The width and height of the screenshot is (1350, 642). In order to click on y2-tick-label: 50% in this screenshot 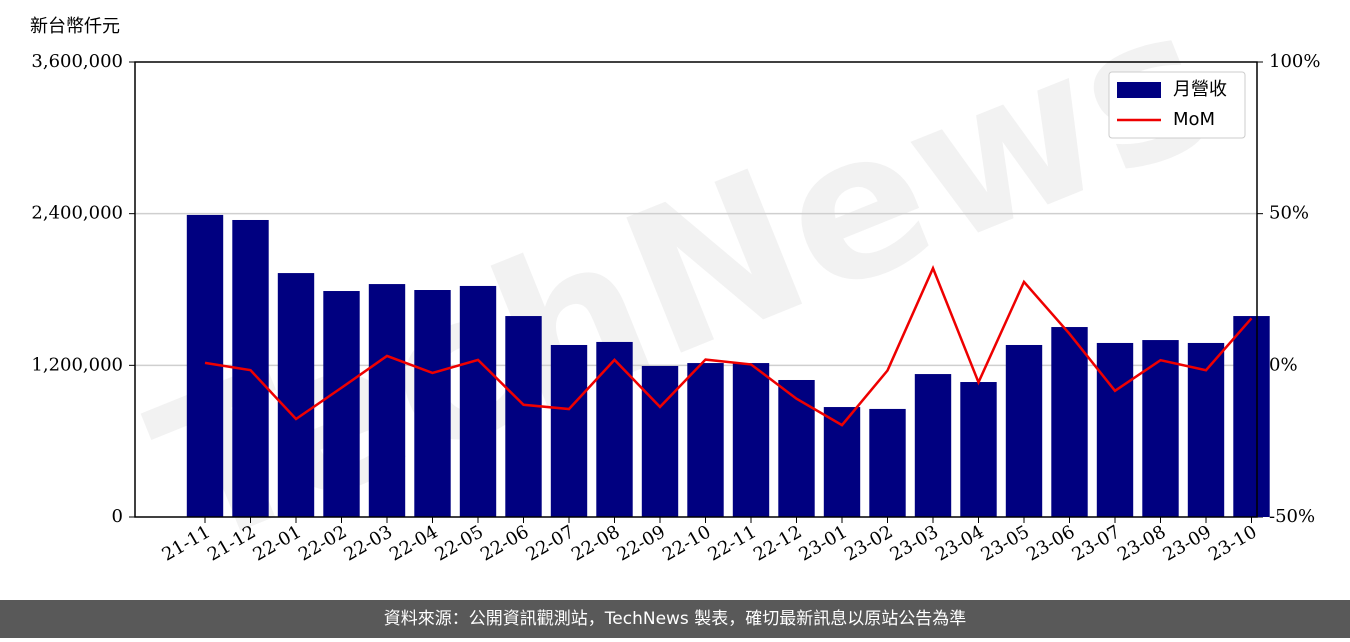, I will do `click(1289, 213)`.